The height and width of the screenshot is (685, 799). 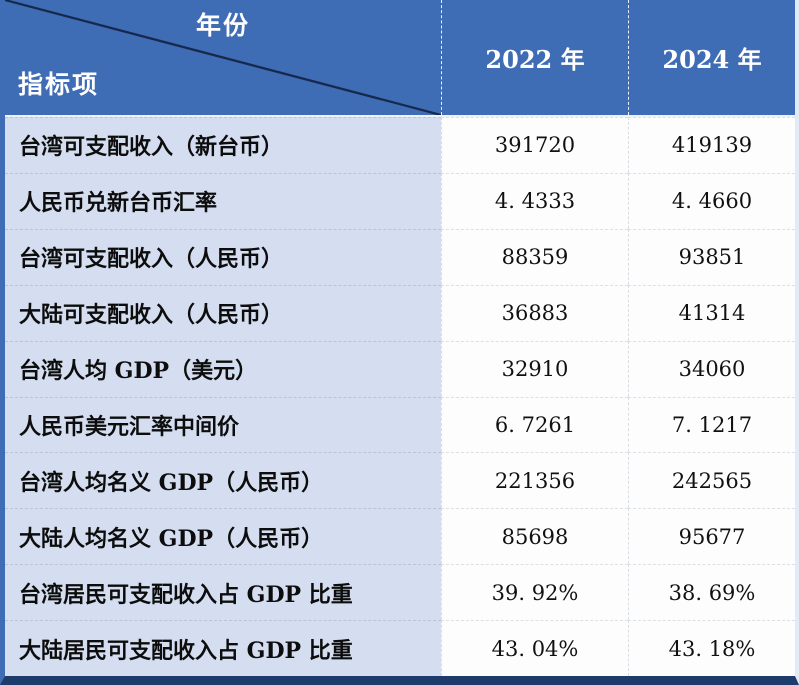 What do you see at coordinates (711, 368) in the screenshot?
I see `value-2024: 34060` at bounding box center [711, 368].